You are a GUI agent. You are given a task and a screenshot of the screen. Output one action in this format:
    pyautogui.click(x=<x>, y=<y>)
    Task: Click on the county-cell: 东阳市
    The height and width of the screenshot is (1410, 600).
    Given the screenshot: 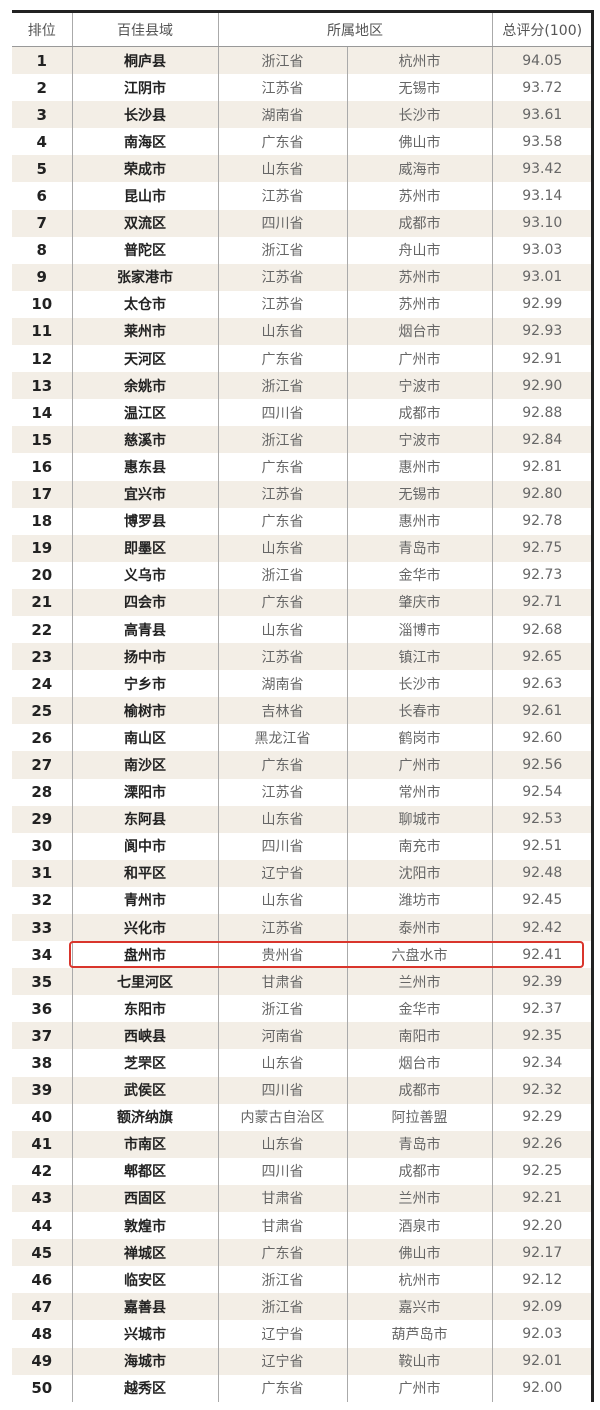 What is the action you would take?
    pyautogui.click(x=144, y=1009)
    